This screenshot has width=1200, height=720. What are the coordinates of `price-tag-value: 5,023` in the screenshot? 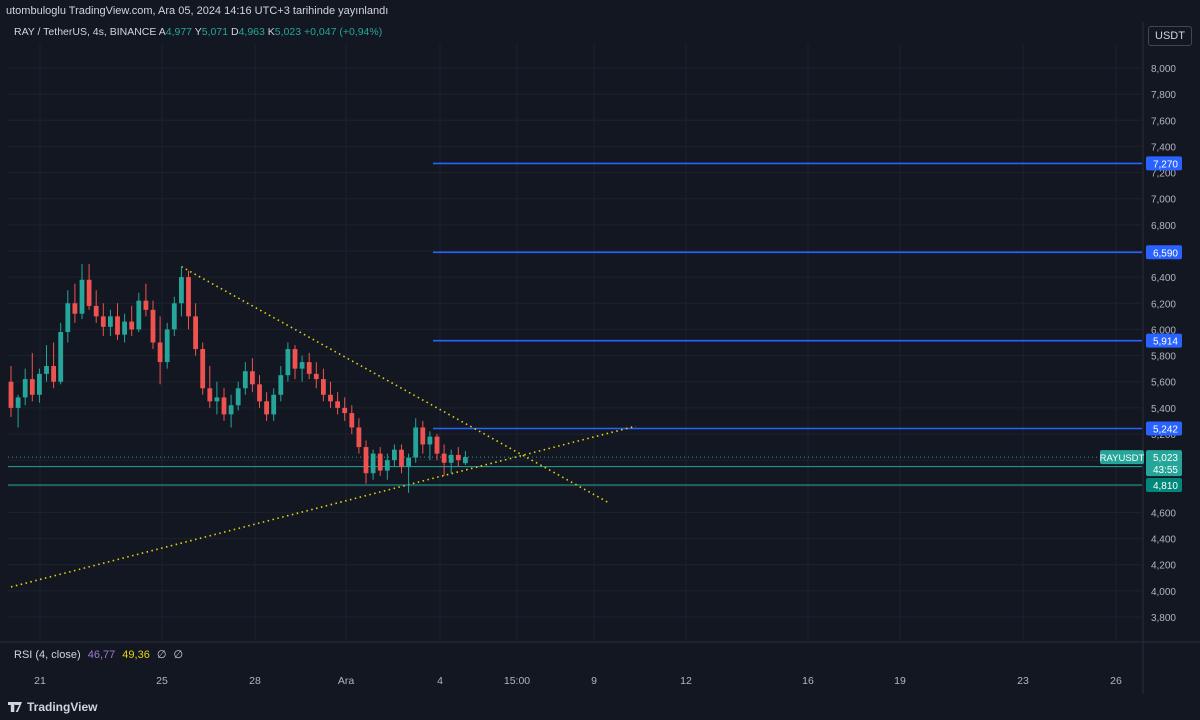 It's located at (1165, 458).